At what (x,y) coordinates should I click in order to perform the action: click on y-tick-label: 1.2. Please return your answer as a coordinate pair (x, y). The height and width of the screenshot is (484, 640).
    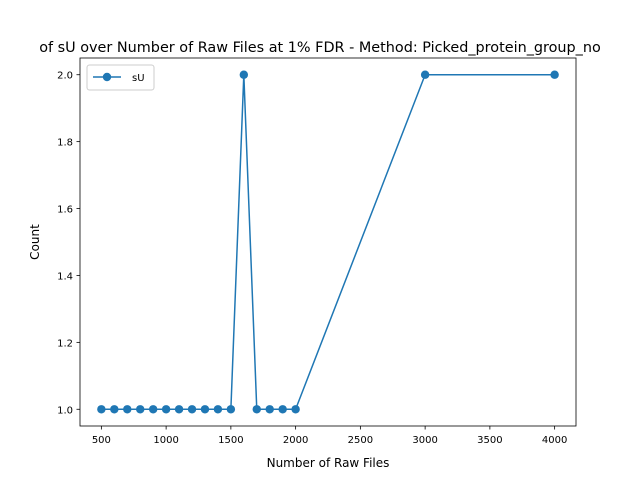
    Looking at the image, I should click on (65, 343).